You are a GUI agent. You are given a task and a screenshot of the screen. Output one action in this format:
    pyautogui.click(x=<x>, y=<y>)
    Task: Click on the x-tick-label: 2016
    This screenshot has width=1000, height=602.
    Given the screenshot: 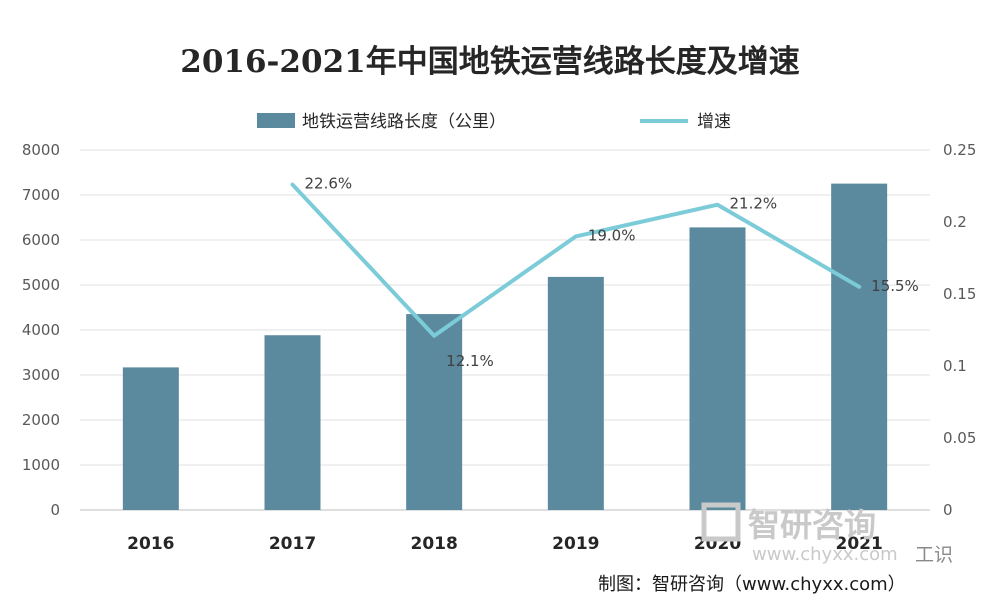 What is the action you would take?
    pyautogui.click(x=150, y=544)
    